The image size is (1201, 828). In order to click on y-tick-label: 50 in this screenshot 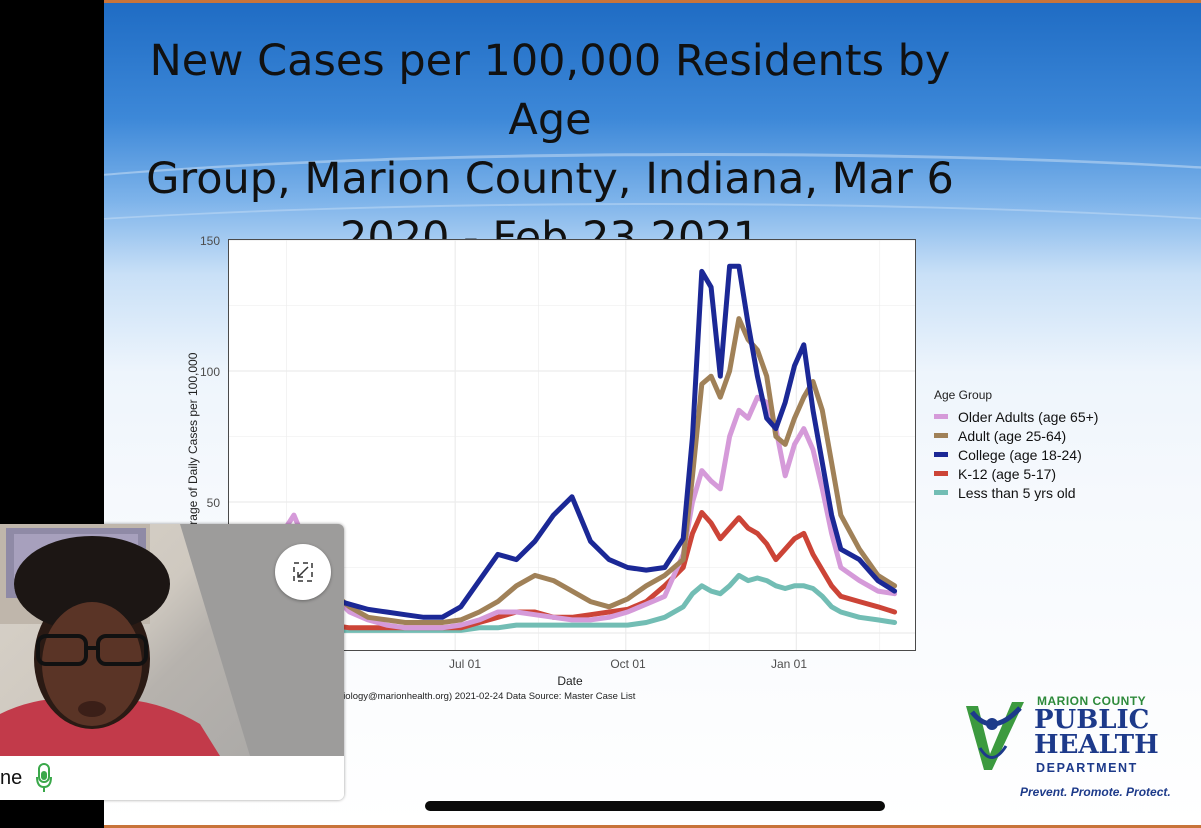, I will do `click(213, 503)`.